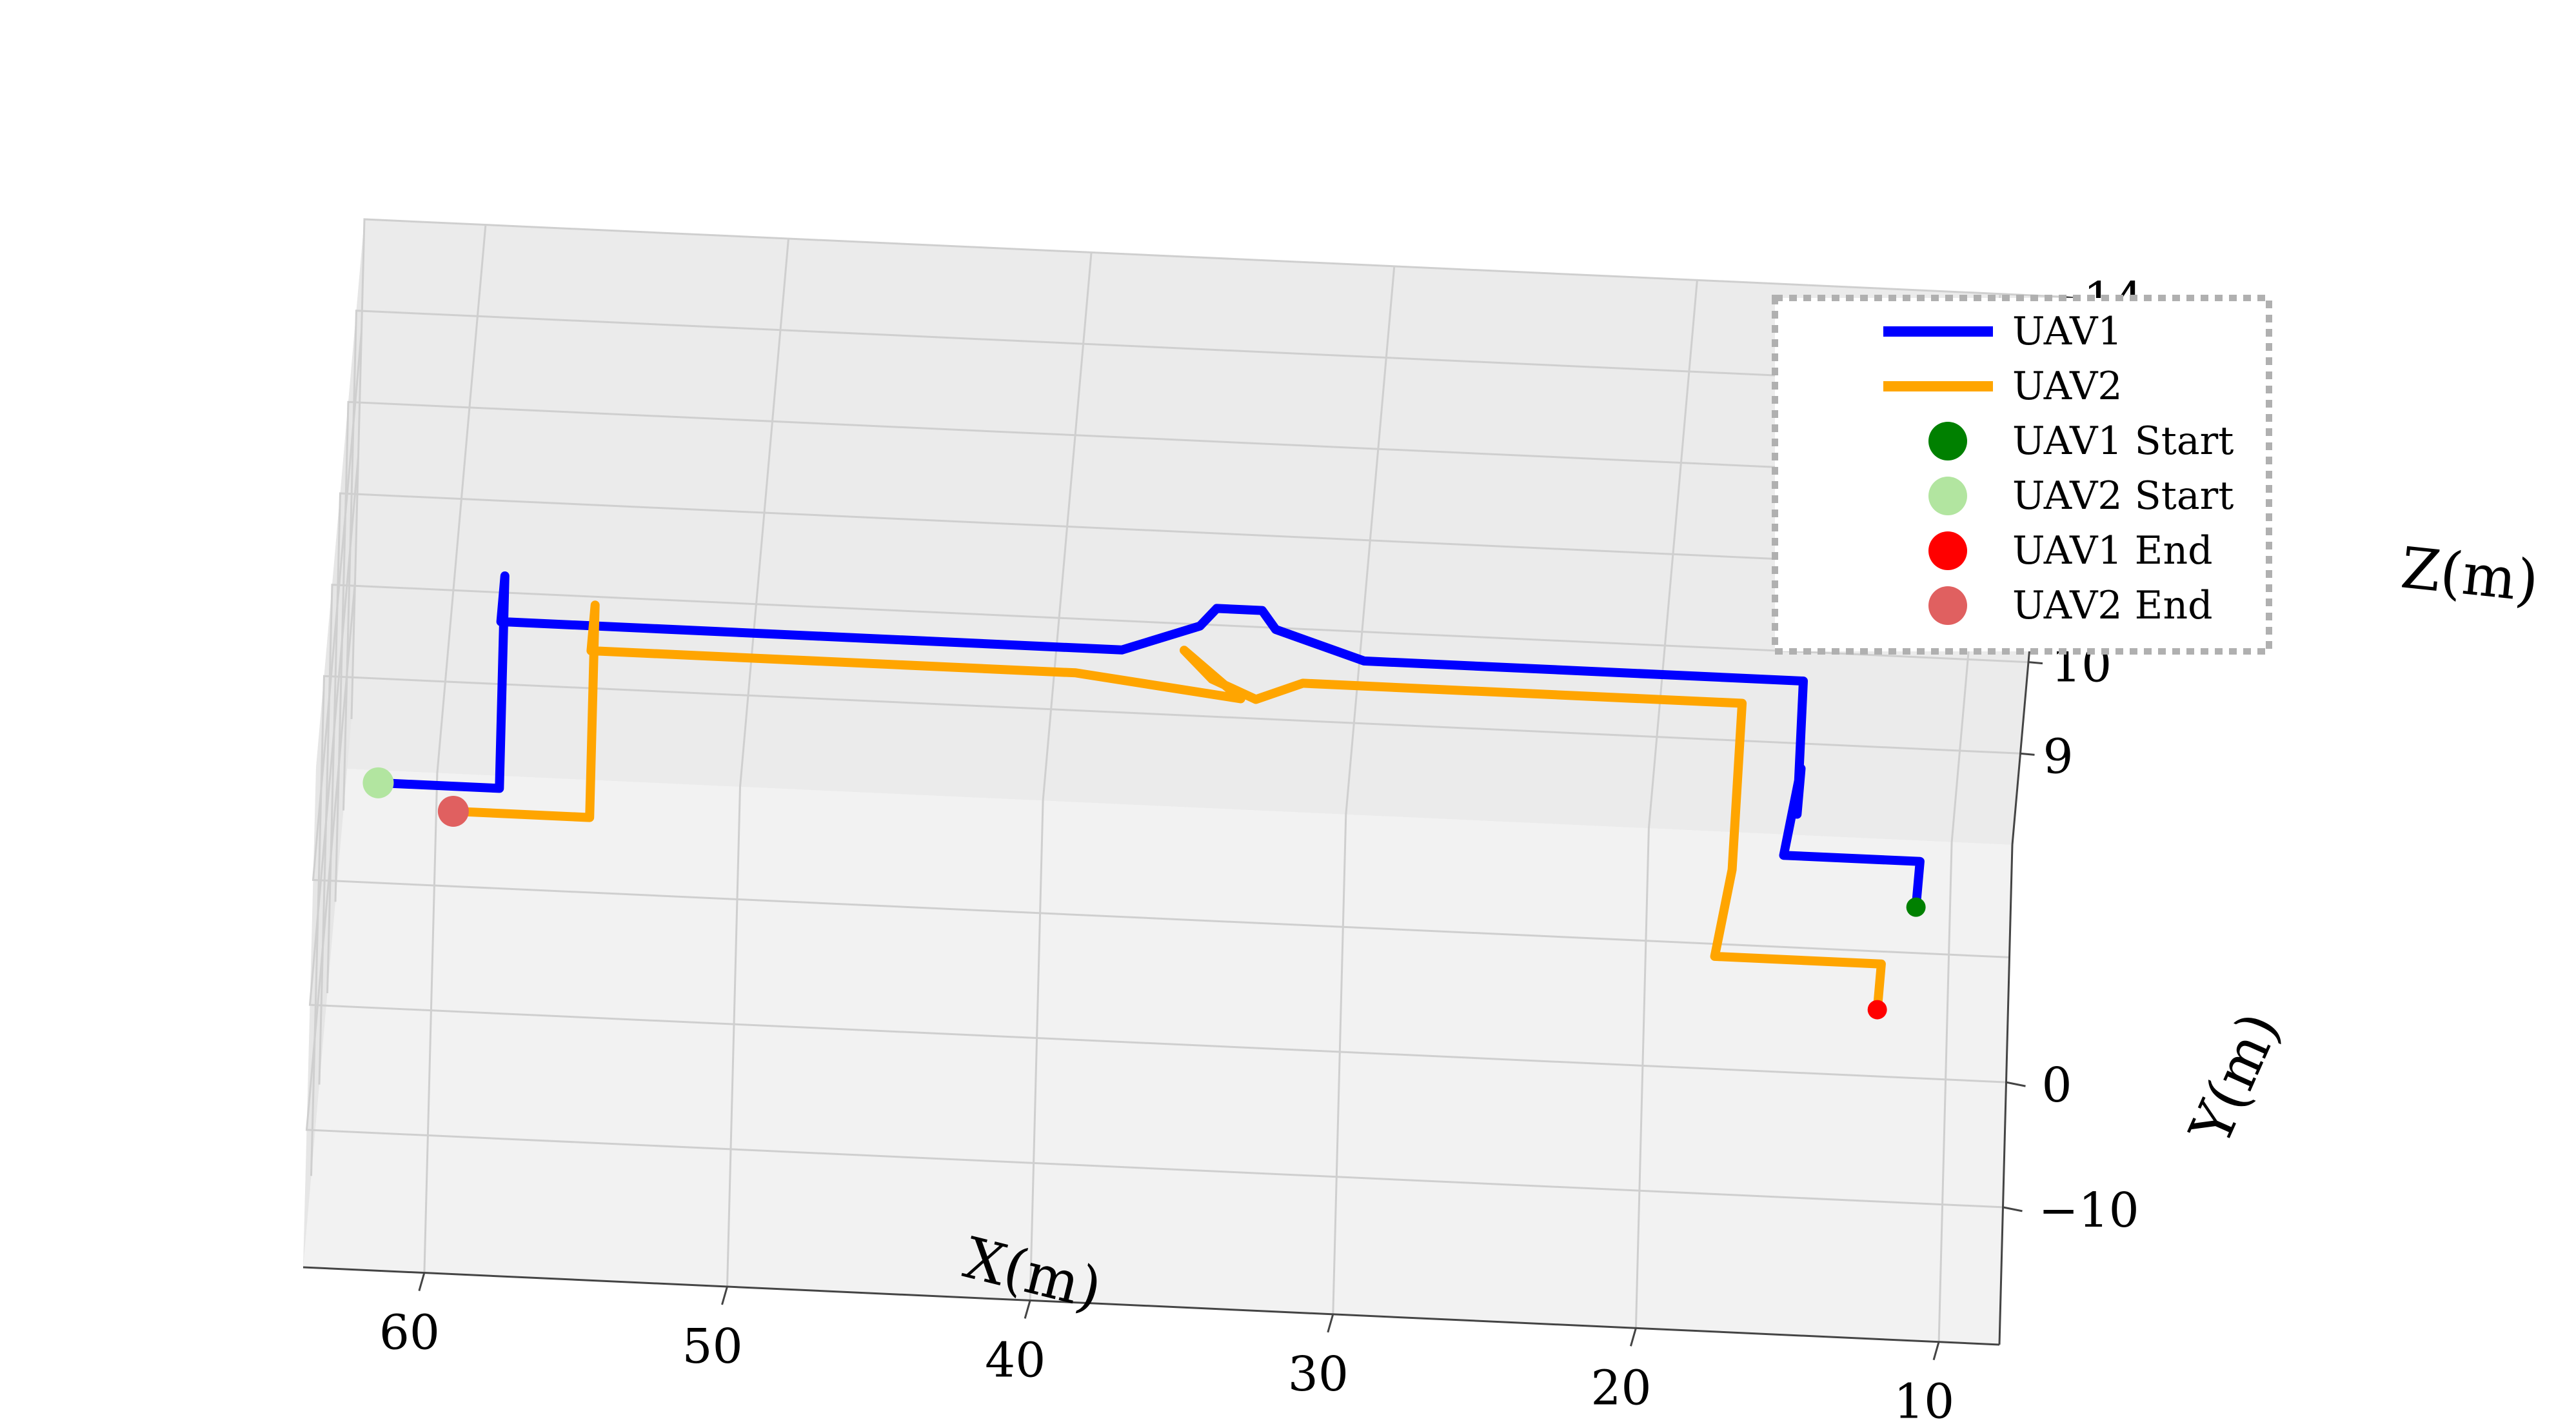 This screenshot has height=1424, width=2576. Describe the element at coordinates (1144, 893) in the screenshot. I see `marker-layer` at that location.